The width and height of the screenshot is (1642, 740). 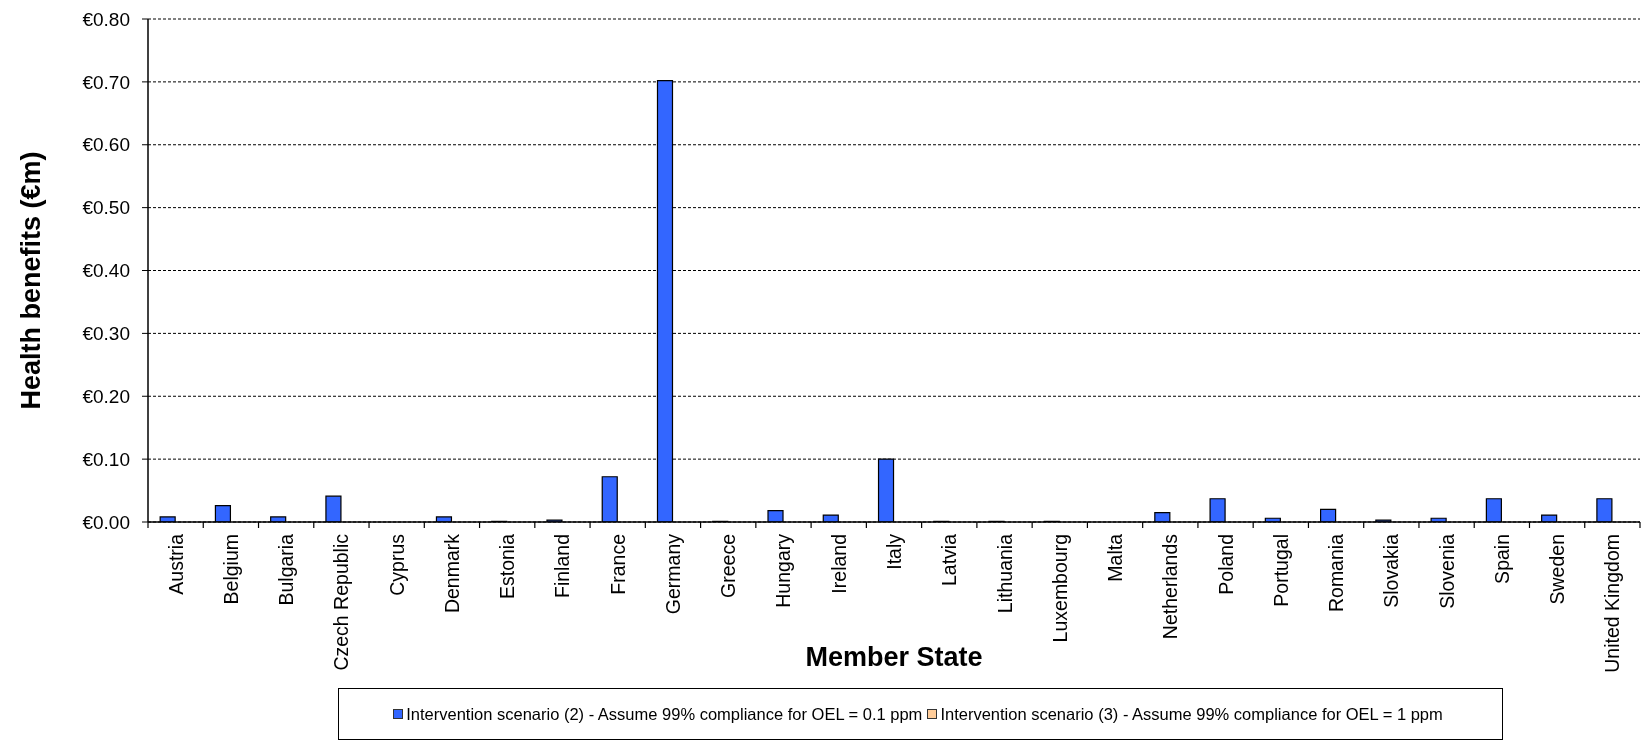 I want to click on y-tick-label: €0.80, so click(x=106, y=19).